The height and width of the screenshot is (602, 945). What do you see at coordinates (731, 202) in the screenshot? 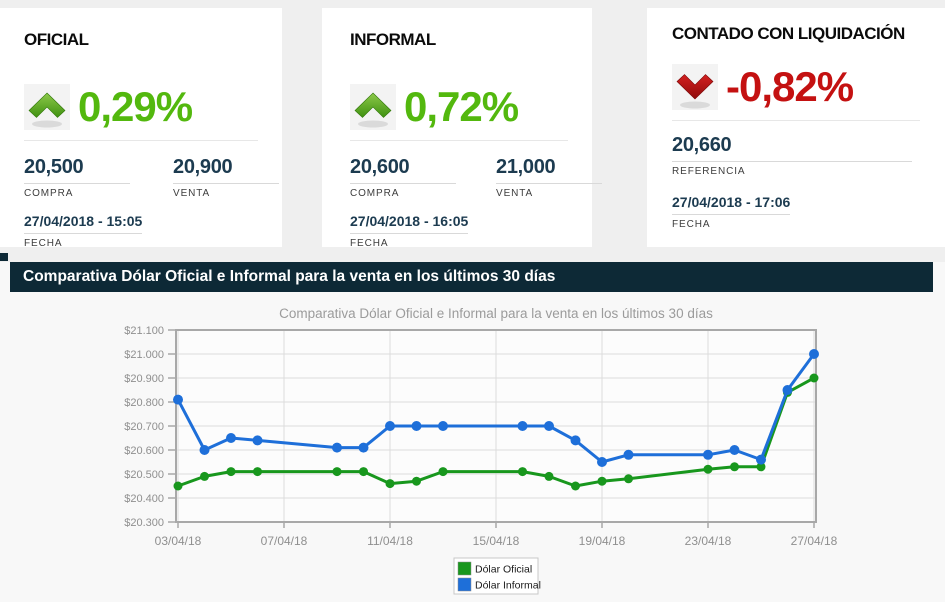
I see `quote-datetime: 27/04/2018 - 17:06` at bounding box center [731, 202].